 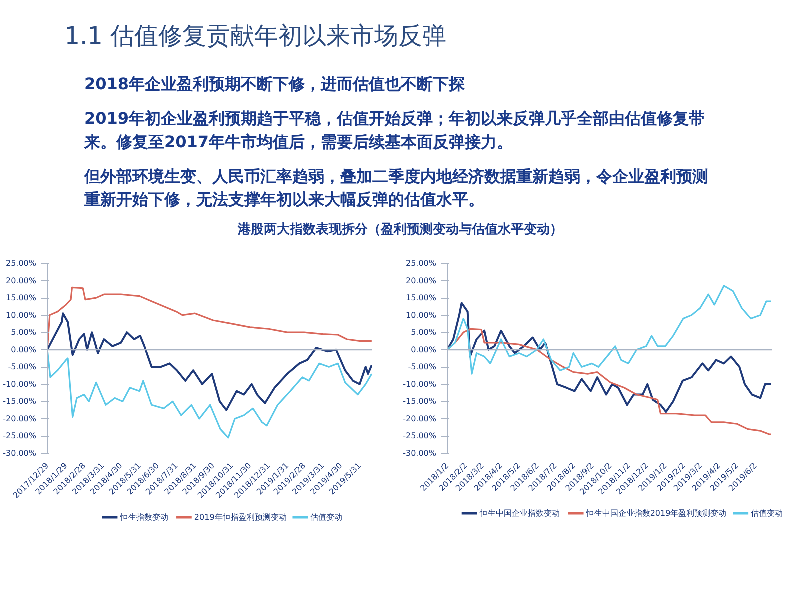 What do you see at coordinates (143, 517) in the screenshot?
I see `legend-label: 恒生指数变动` at bounding box center [143, 517].